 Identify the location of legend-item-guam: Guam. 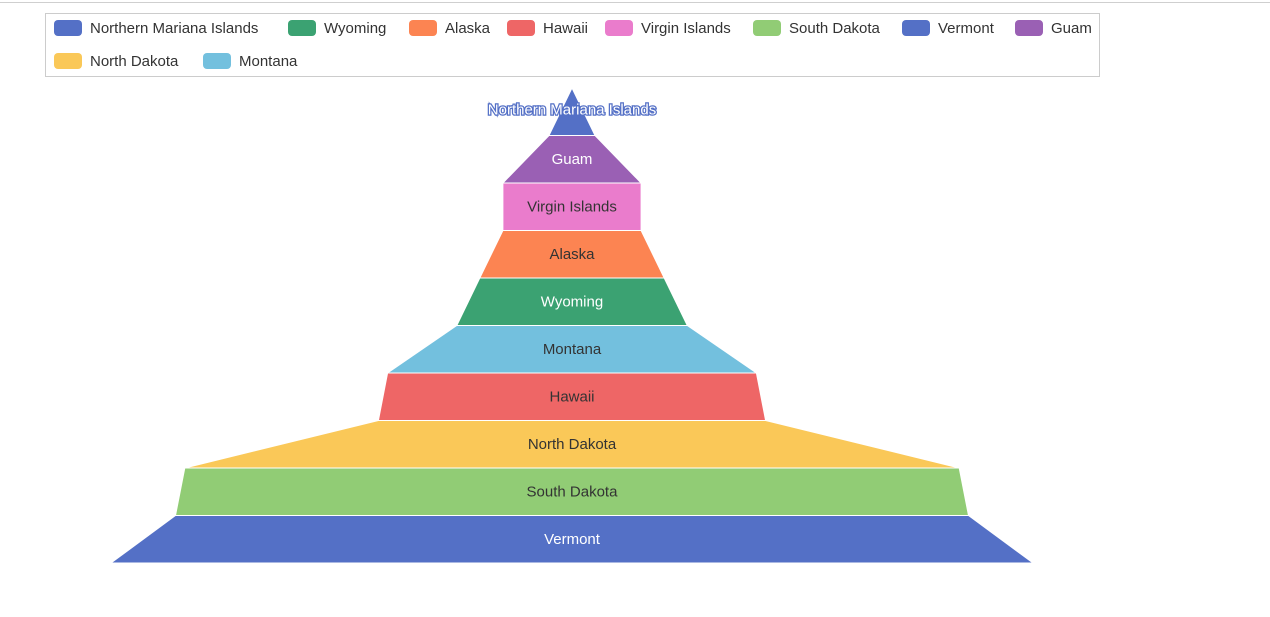
(1053, 28).